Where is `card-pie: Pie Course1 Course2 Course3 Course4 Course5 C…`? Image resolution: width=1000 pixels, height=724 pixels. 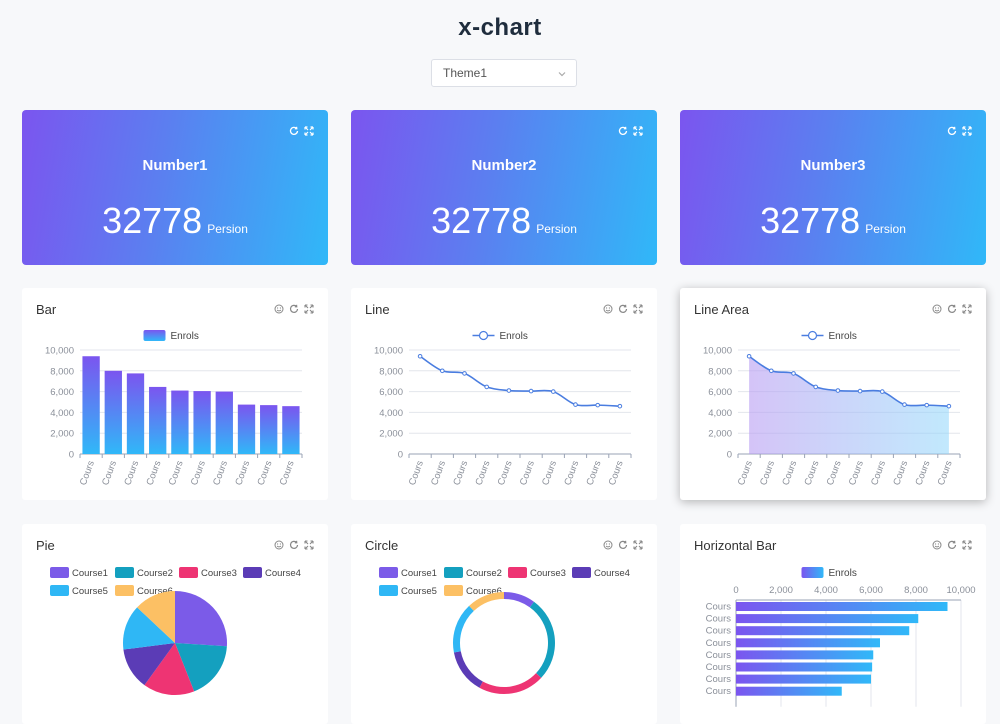
card-pie: Pie Course1 Course2 Course3 Course4 Course5 C… is located at coordinates (175, 624).